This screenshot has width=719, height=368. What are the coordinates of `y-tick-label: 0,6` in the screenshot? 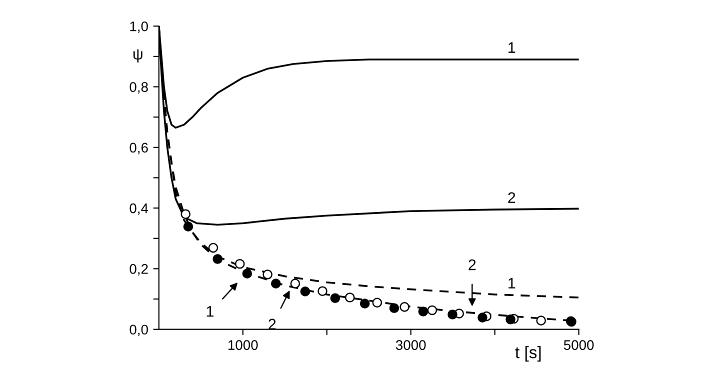 It's located at (139, 148).